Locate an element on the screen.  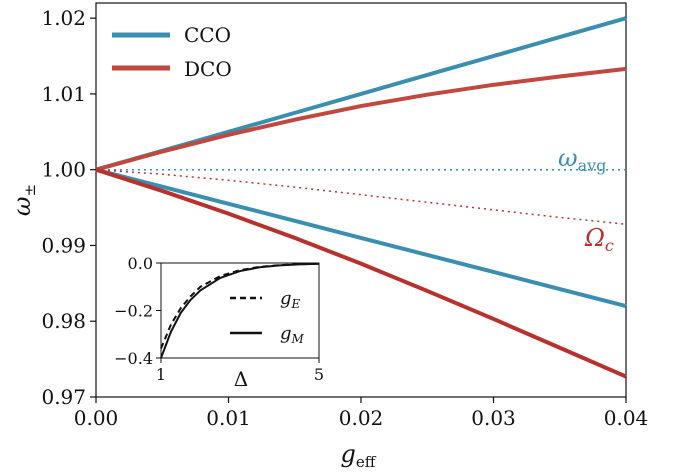
inset-ticks-group: 1 5 0.0 −0.2 −0.4 is located at coordinates (219, 319).